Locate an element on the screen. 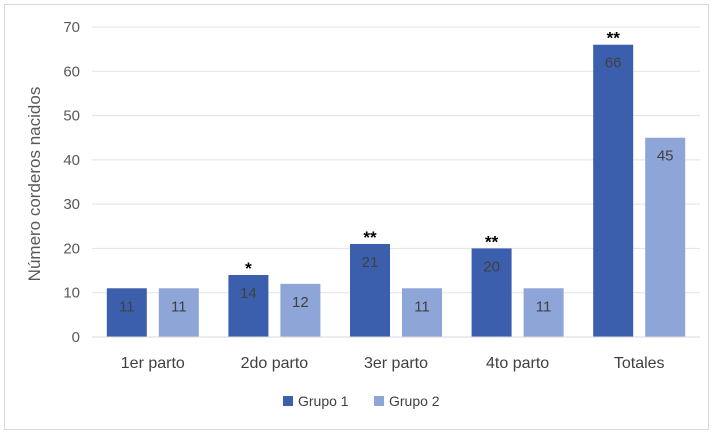 The height and width of the screenshot is (435, 715). y-tick-label: 20 is located at coordinates (71, 248).